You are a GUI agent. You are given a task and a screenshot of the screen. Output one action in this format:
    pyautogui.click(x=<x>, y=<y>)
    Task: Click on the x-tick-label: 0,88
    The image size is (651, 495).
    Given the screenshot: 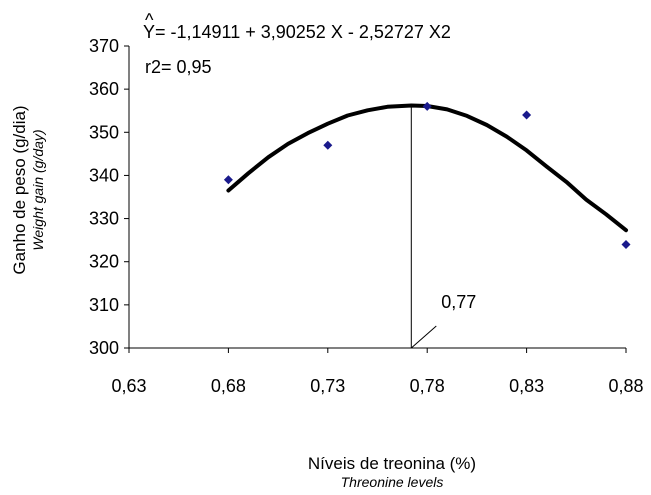 What is the action you would take?
    pyautogui.click(x=625, y=386)
    